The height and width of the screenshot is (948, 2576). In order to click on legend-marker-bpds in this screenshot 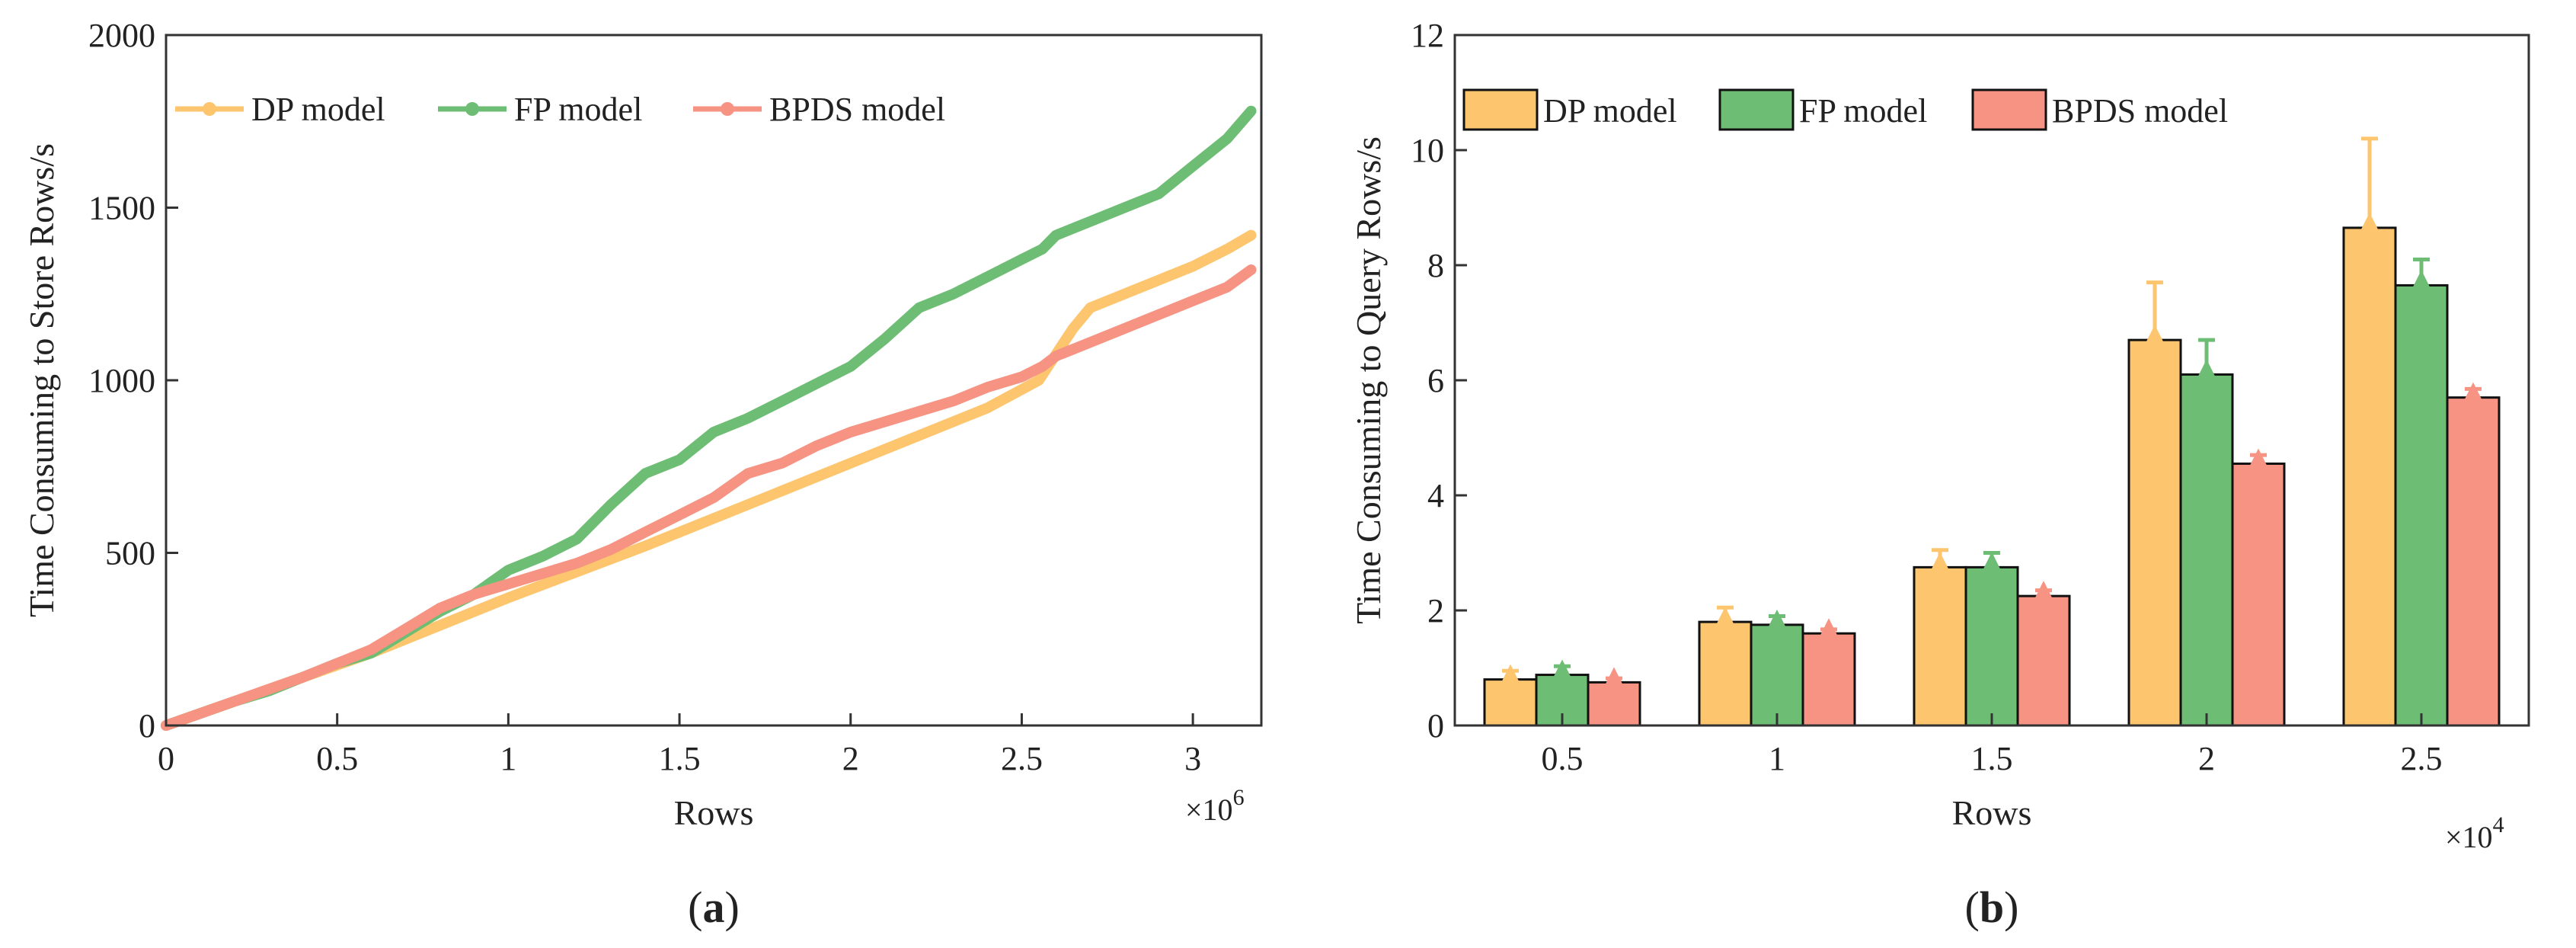, I will do `click(728, 109)`.